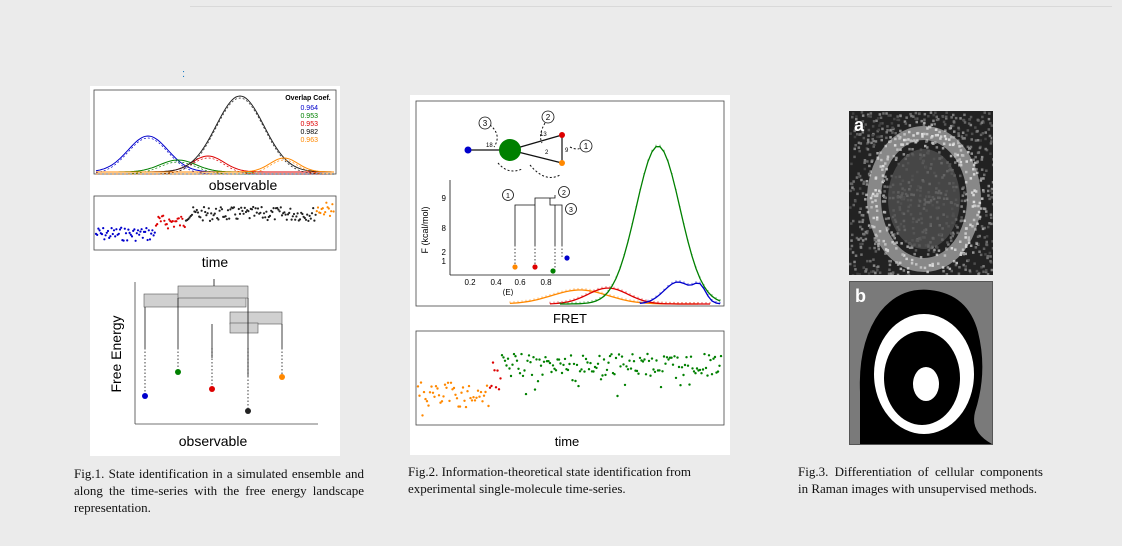 This screenshot has height=546, width=1122. I want to click on network-node-orange, so click(562, 163).